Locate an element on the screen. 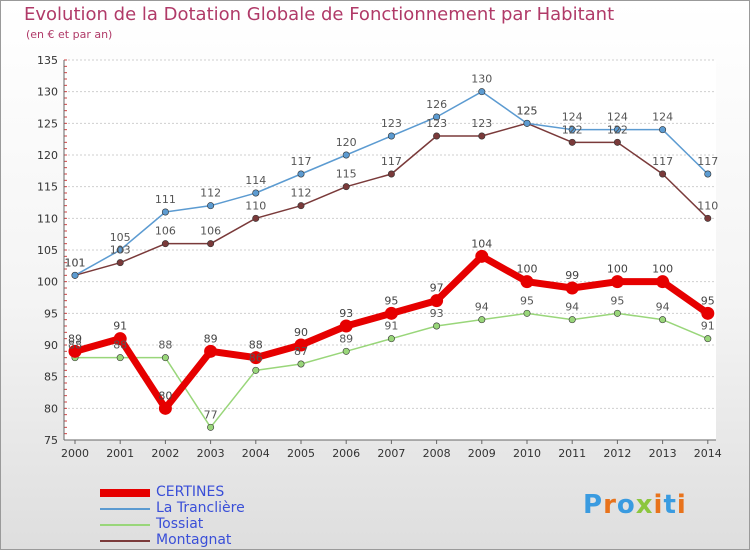 The height and width of the screenshot is (550, 750). data-label: 90 is located at coordinates (301, 332).